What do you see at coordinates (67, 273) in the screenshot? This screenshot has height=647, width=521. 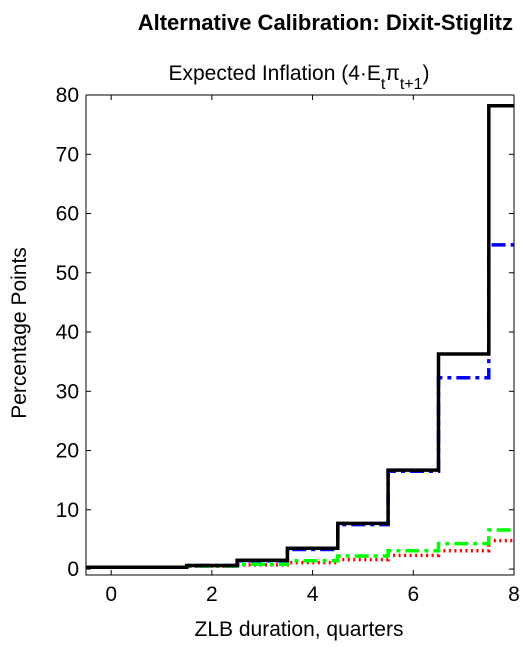 I see `y-tick-label-5: 50` at bounding box center [67, 273].